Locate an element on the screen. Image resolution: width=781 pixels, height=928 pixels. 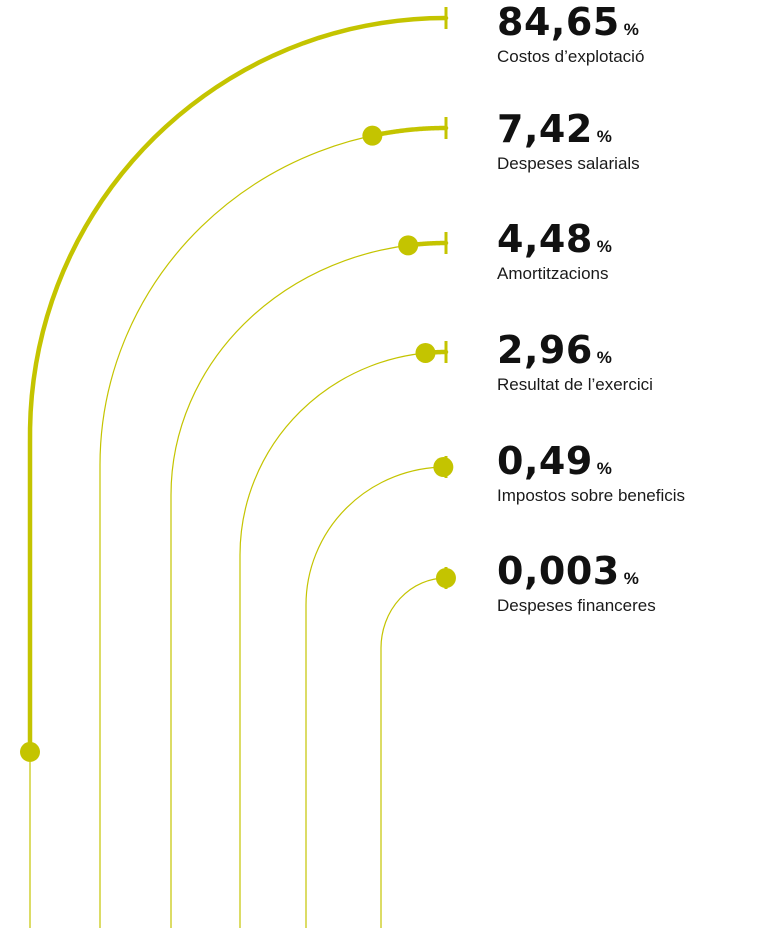
value-line: 0,003% is located at coordinates (576, 571).